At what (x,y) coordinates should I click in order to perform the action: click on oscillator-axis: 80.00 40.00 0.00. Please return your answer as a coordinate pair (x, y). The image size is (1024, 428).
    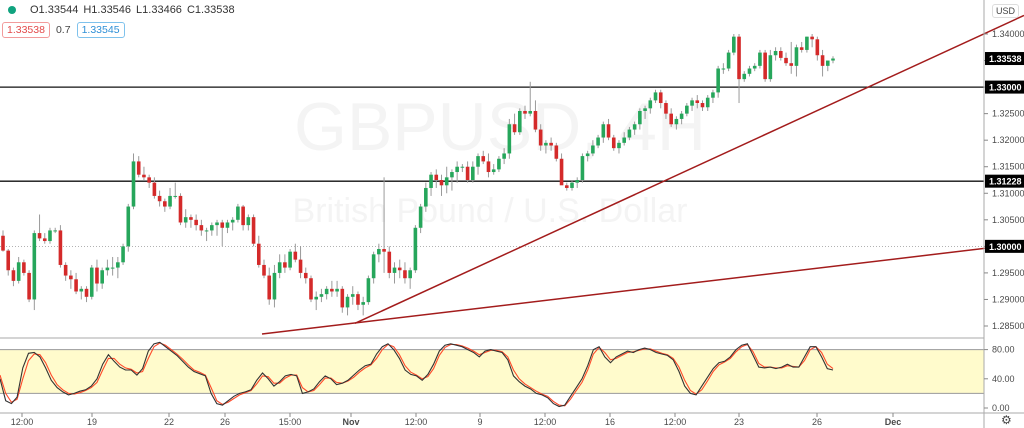
    Looking at the image, I should click on (999, 379).